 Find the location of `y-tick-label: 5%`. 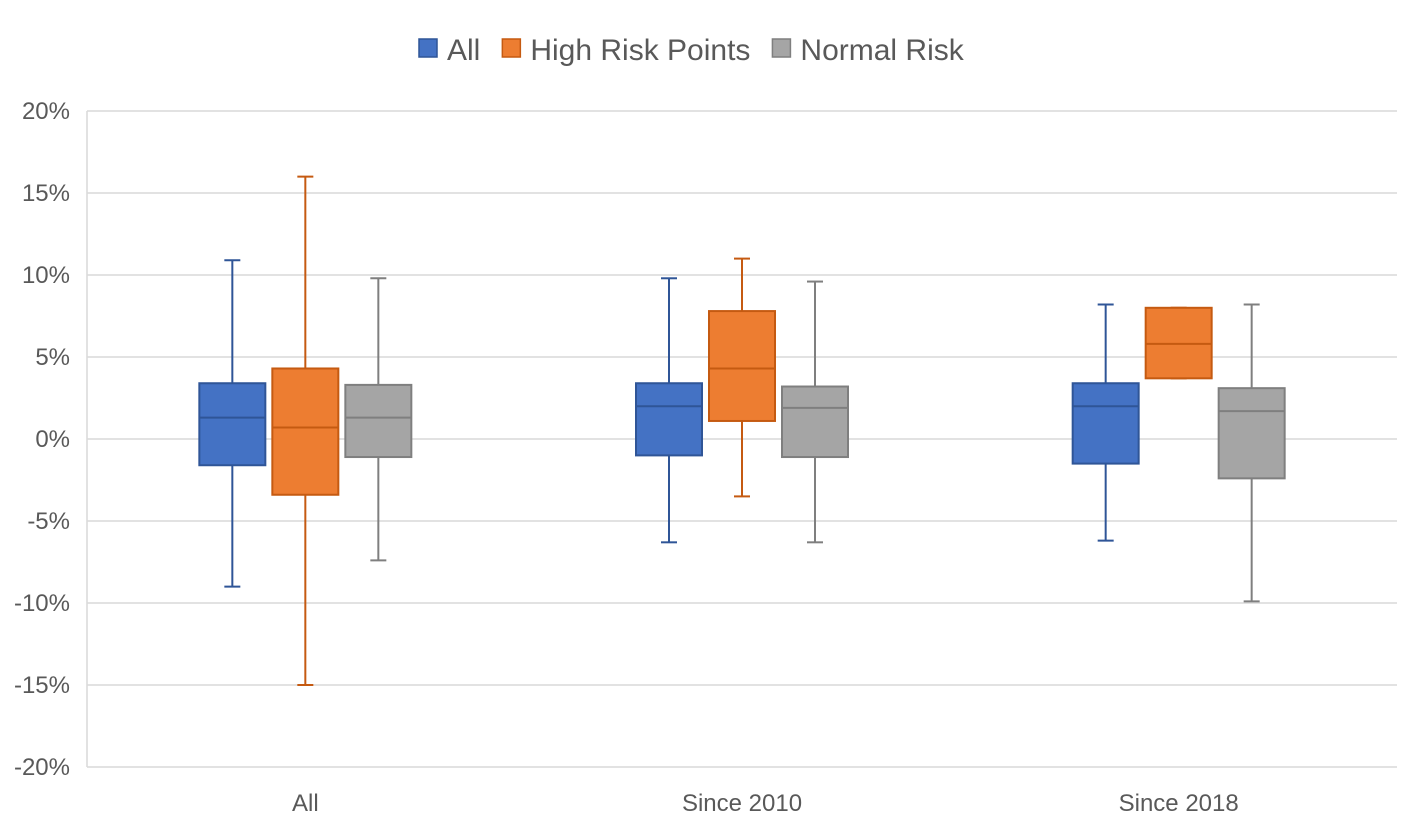

y-tick-label: 5% is located at coordinates (52, 357).